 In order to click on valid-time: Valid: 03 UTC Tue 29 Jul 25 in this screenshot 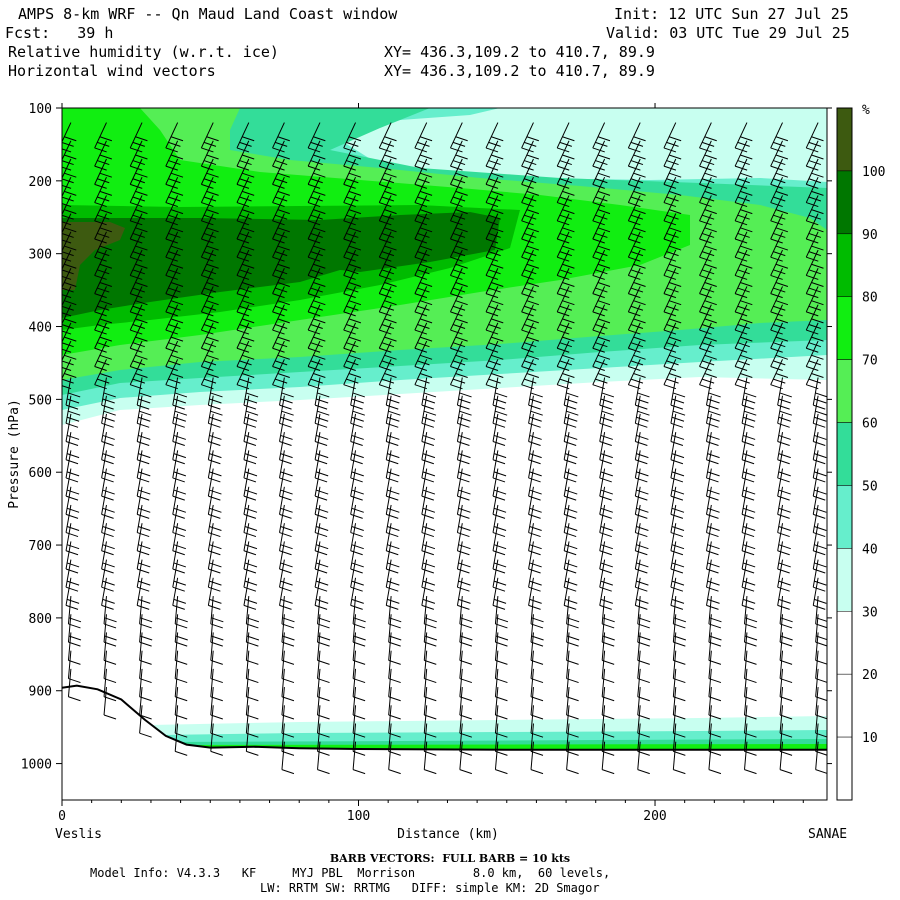, I will do `click(728, 33)`.